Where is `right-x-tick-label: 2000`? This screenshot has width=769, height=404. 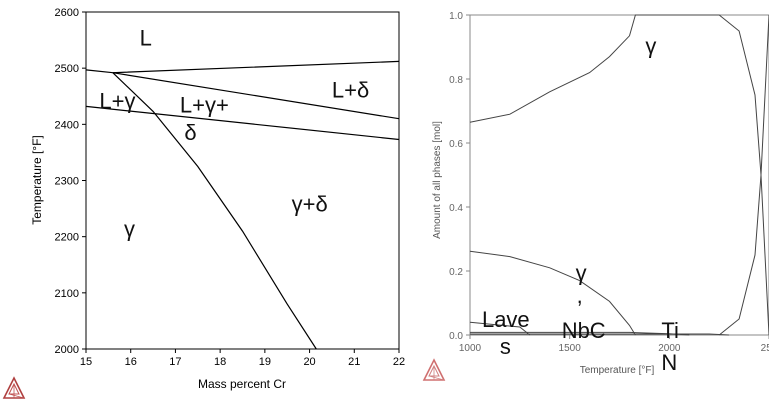
right-x-tick-label: 2000 is located at coordinates (669, 348).